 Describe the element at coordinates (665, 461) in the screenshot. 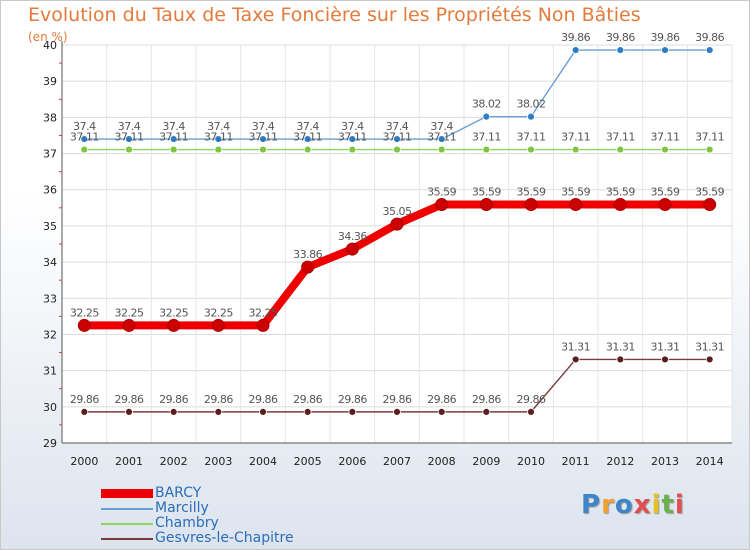

I see `x-tick-label: 2013` at that location.